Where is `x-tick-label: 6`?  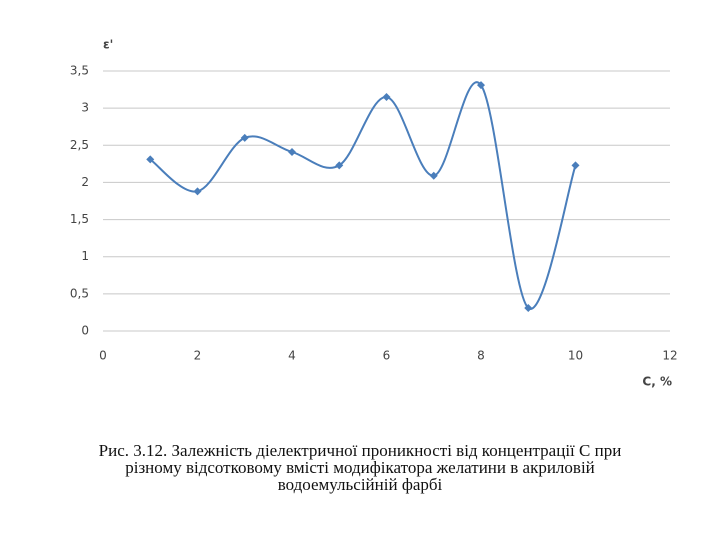 x-tick-label: 6 is located at coordinates (387, 356).